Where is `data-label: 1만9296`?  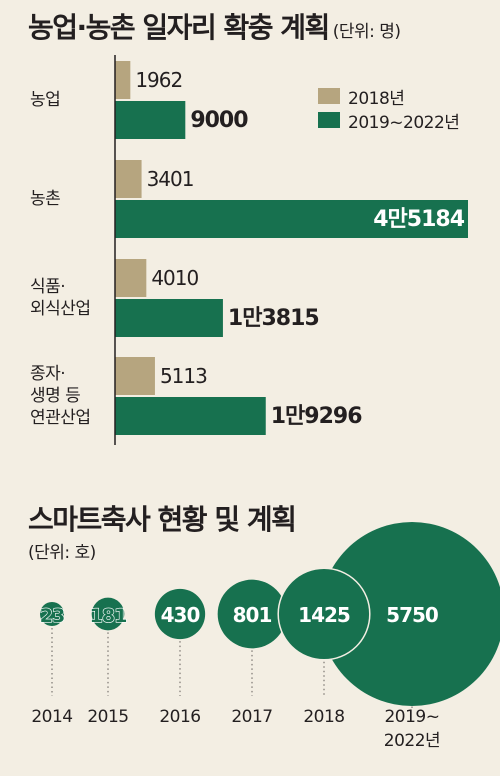 data-label: 1만9296 is located at coordinates (316, 416).